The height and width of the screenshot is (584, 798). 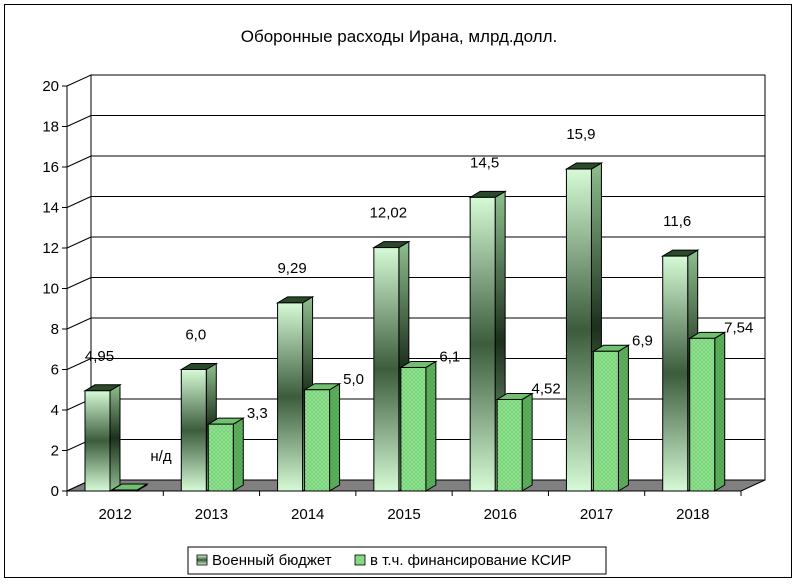 What do you see at coordinates (50, 86) in the screenshot?
I see `y-tick-label: 20` at bounding box center [50, 86].